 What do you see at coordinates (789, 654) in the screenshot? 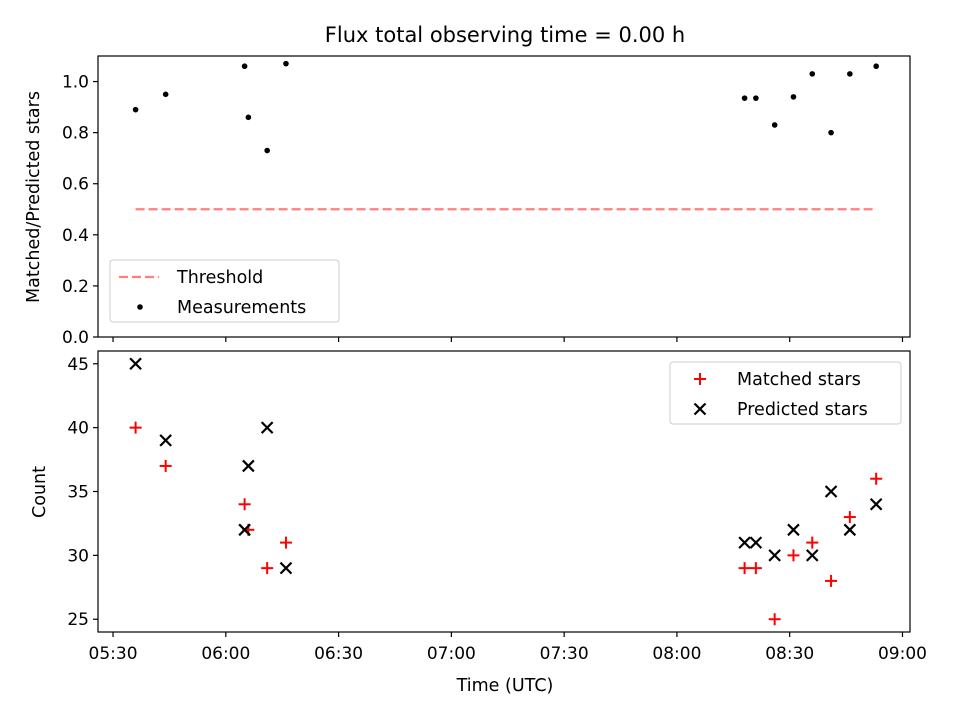
I see `x-tick-label: 08:30` at bounding box center [789, 654].